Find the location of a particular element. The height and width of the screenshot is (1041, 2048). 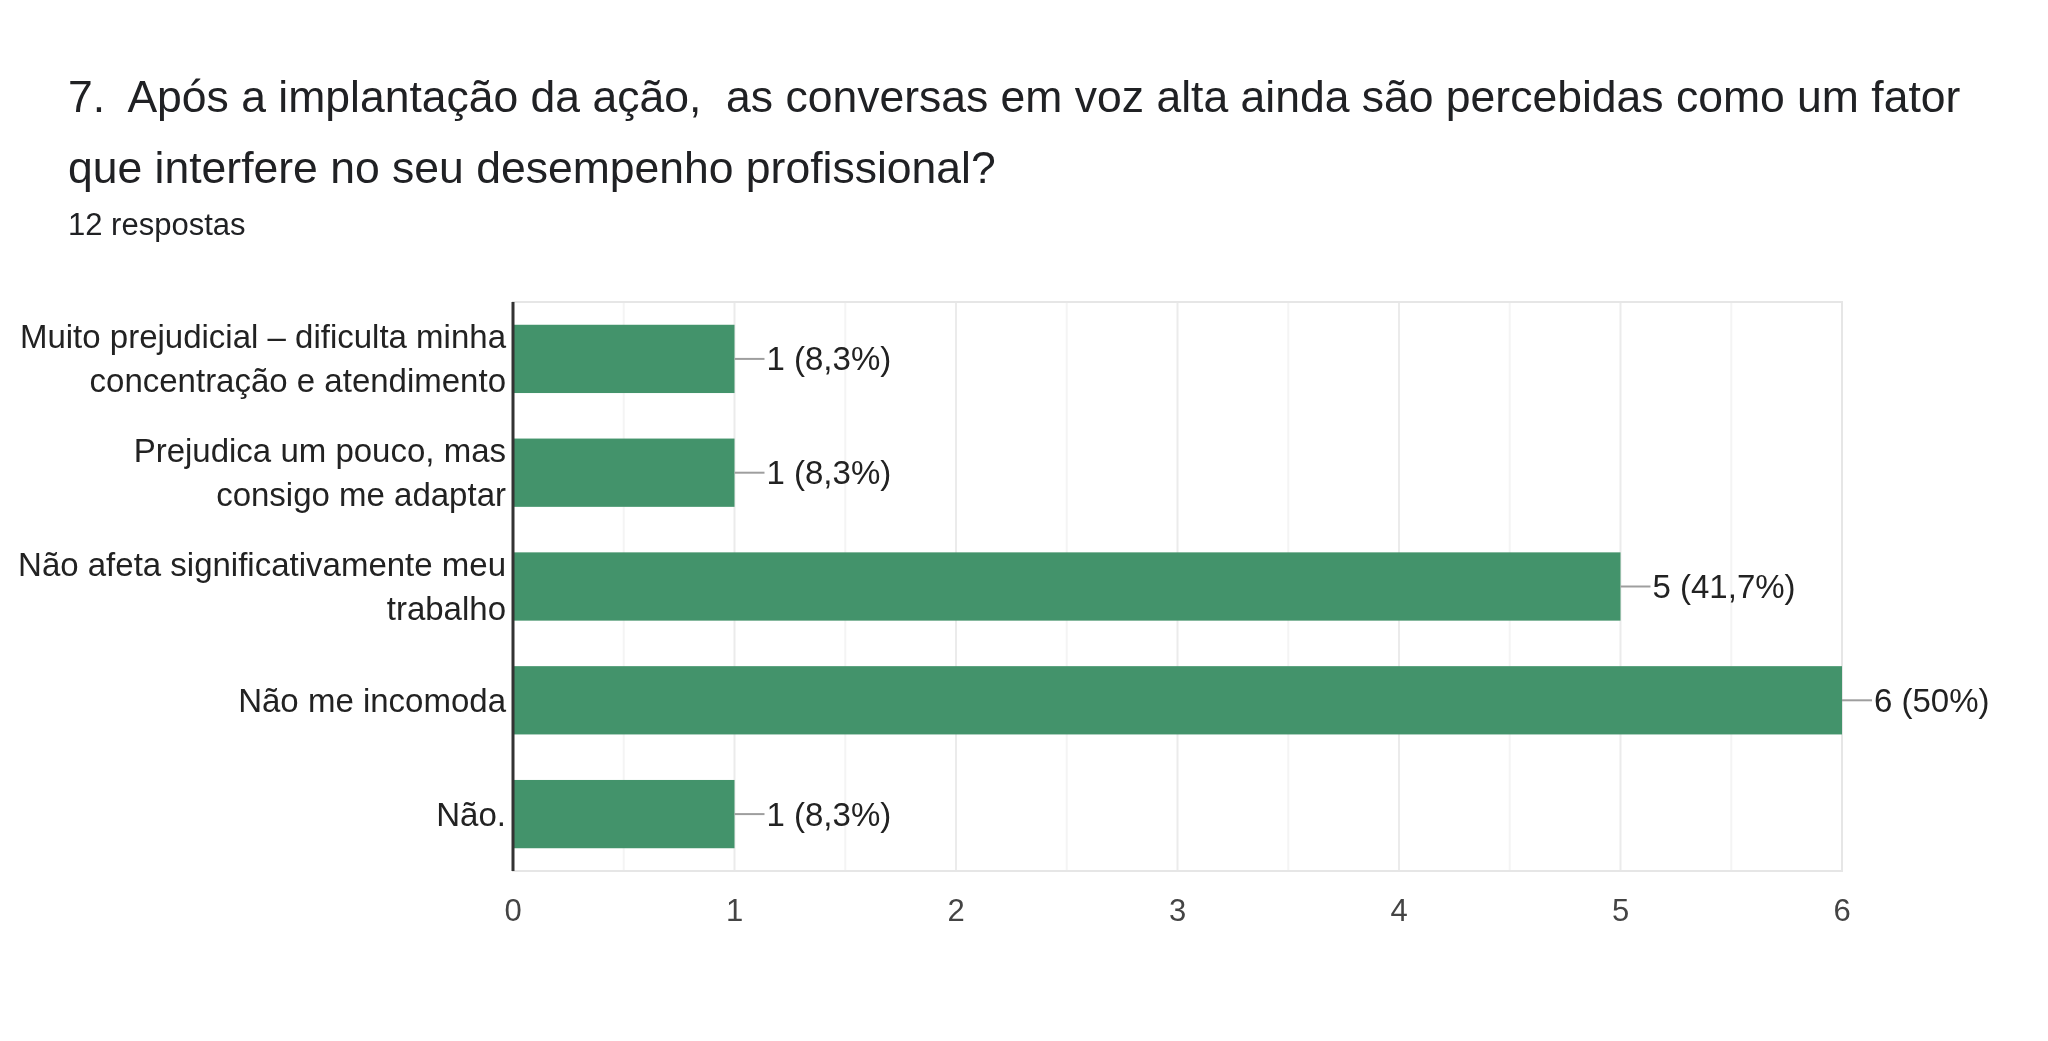

chart-title: 7. Após a implantação da ação, as conversas em voz alta ainda são percebidas como um fator que interfere no seu desempenho profissional? is located at coordinates (1014, 132).